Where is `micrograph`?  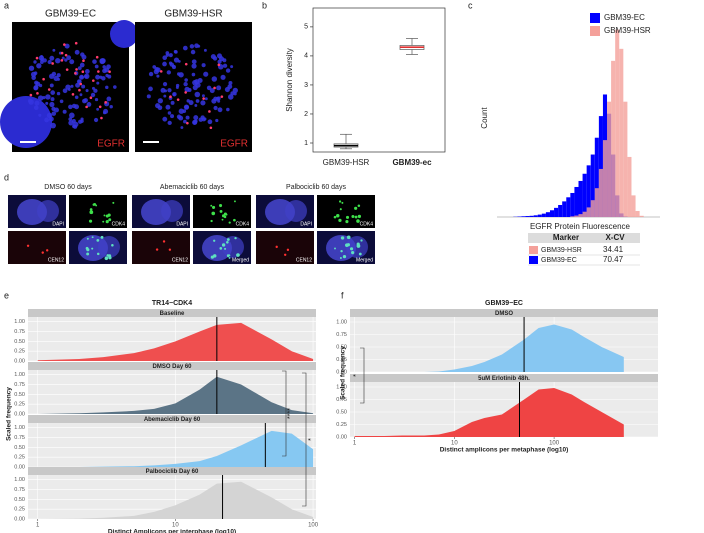
micrograph is located at coordinates (98, 211).